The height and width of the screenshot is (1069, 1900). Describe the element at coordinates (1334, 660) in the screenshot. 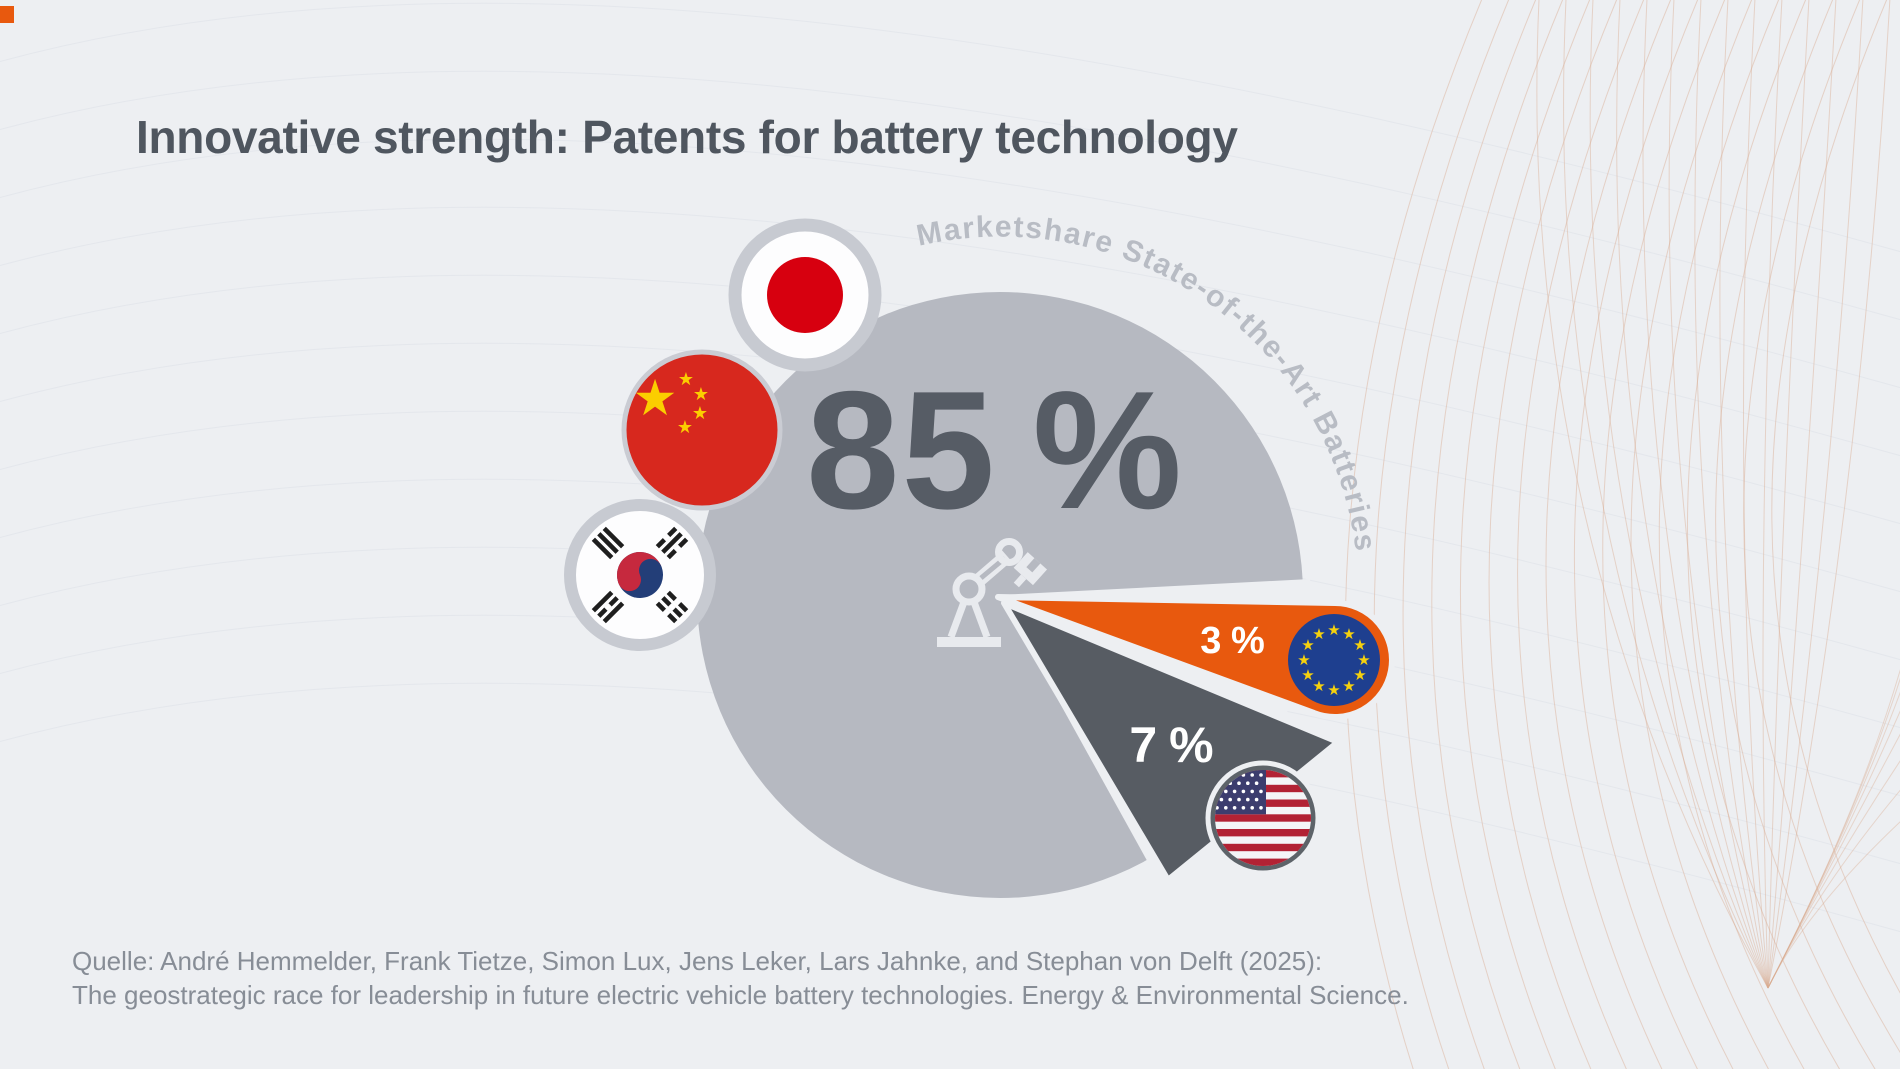

I see `eu-flag-icon: ★★★★★★★★★ ★ ★★` at that location.